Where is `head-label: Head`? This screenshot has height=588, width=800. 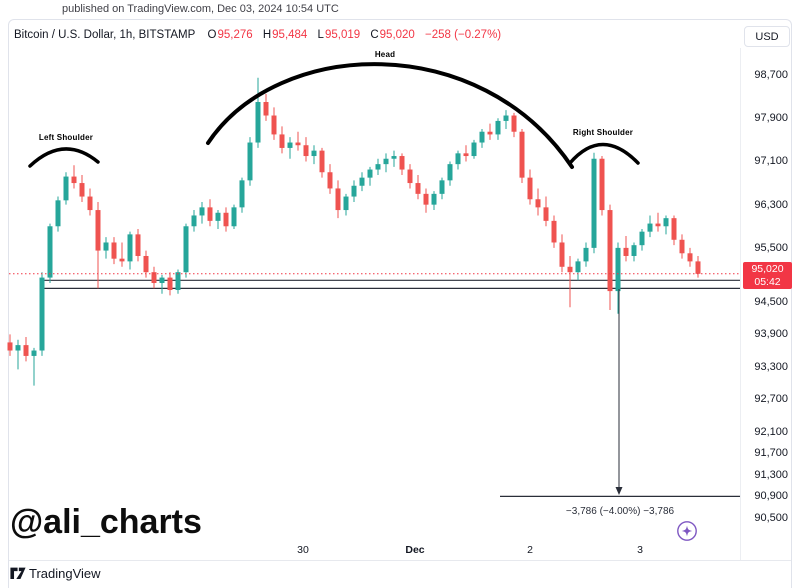
head-label: Head is located at coordinates (385, 54).